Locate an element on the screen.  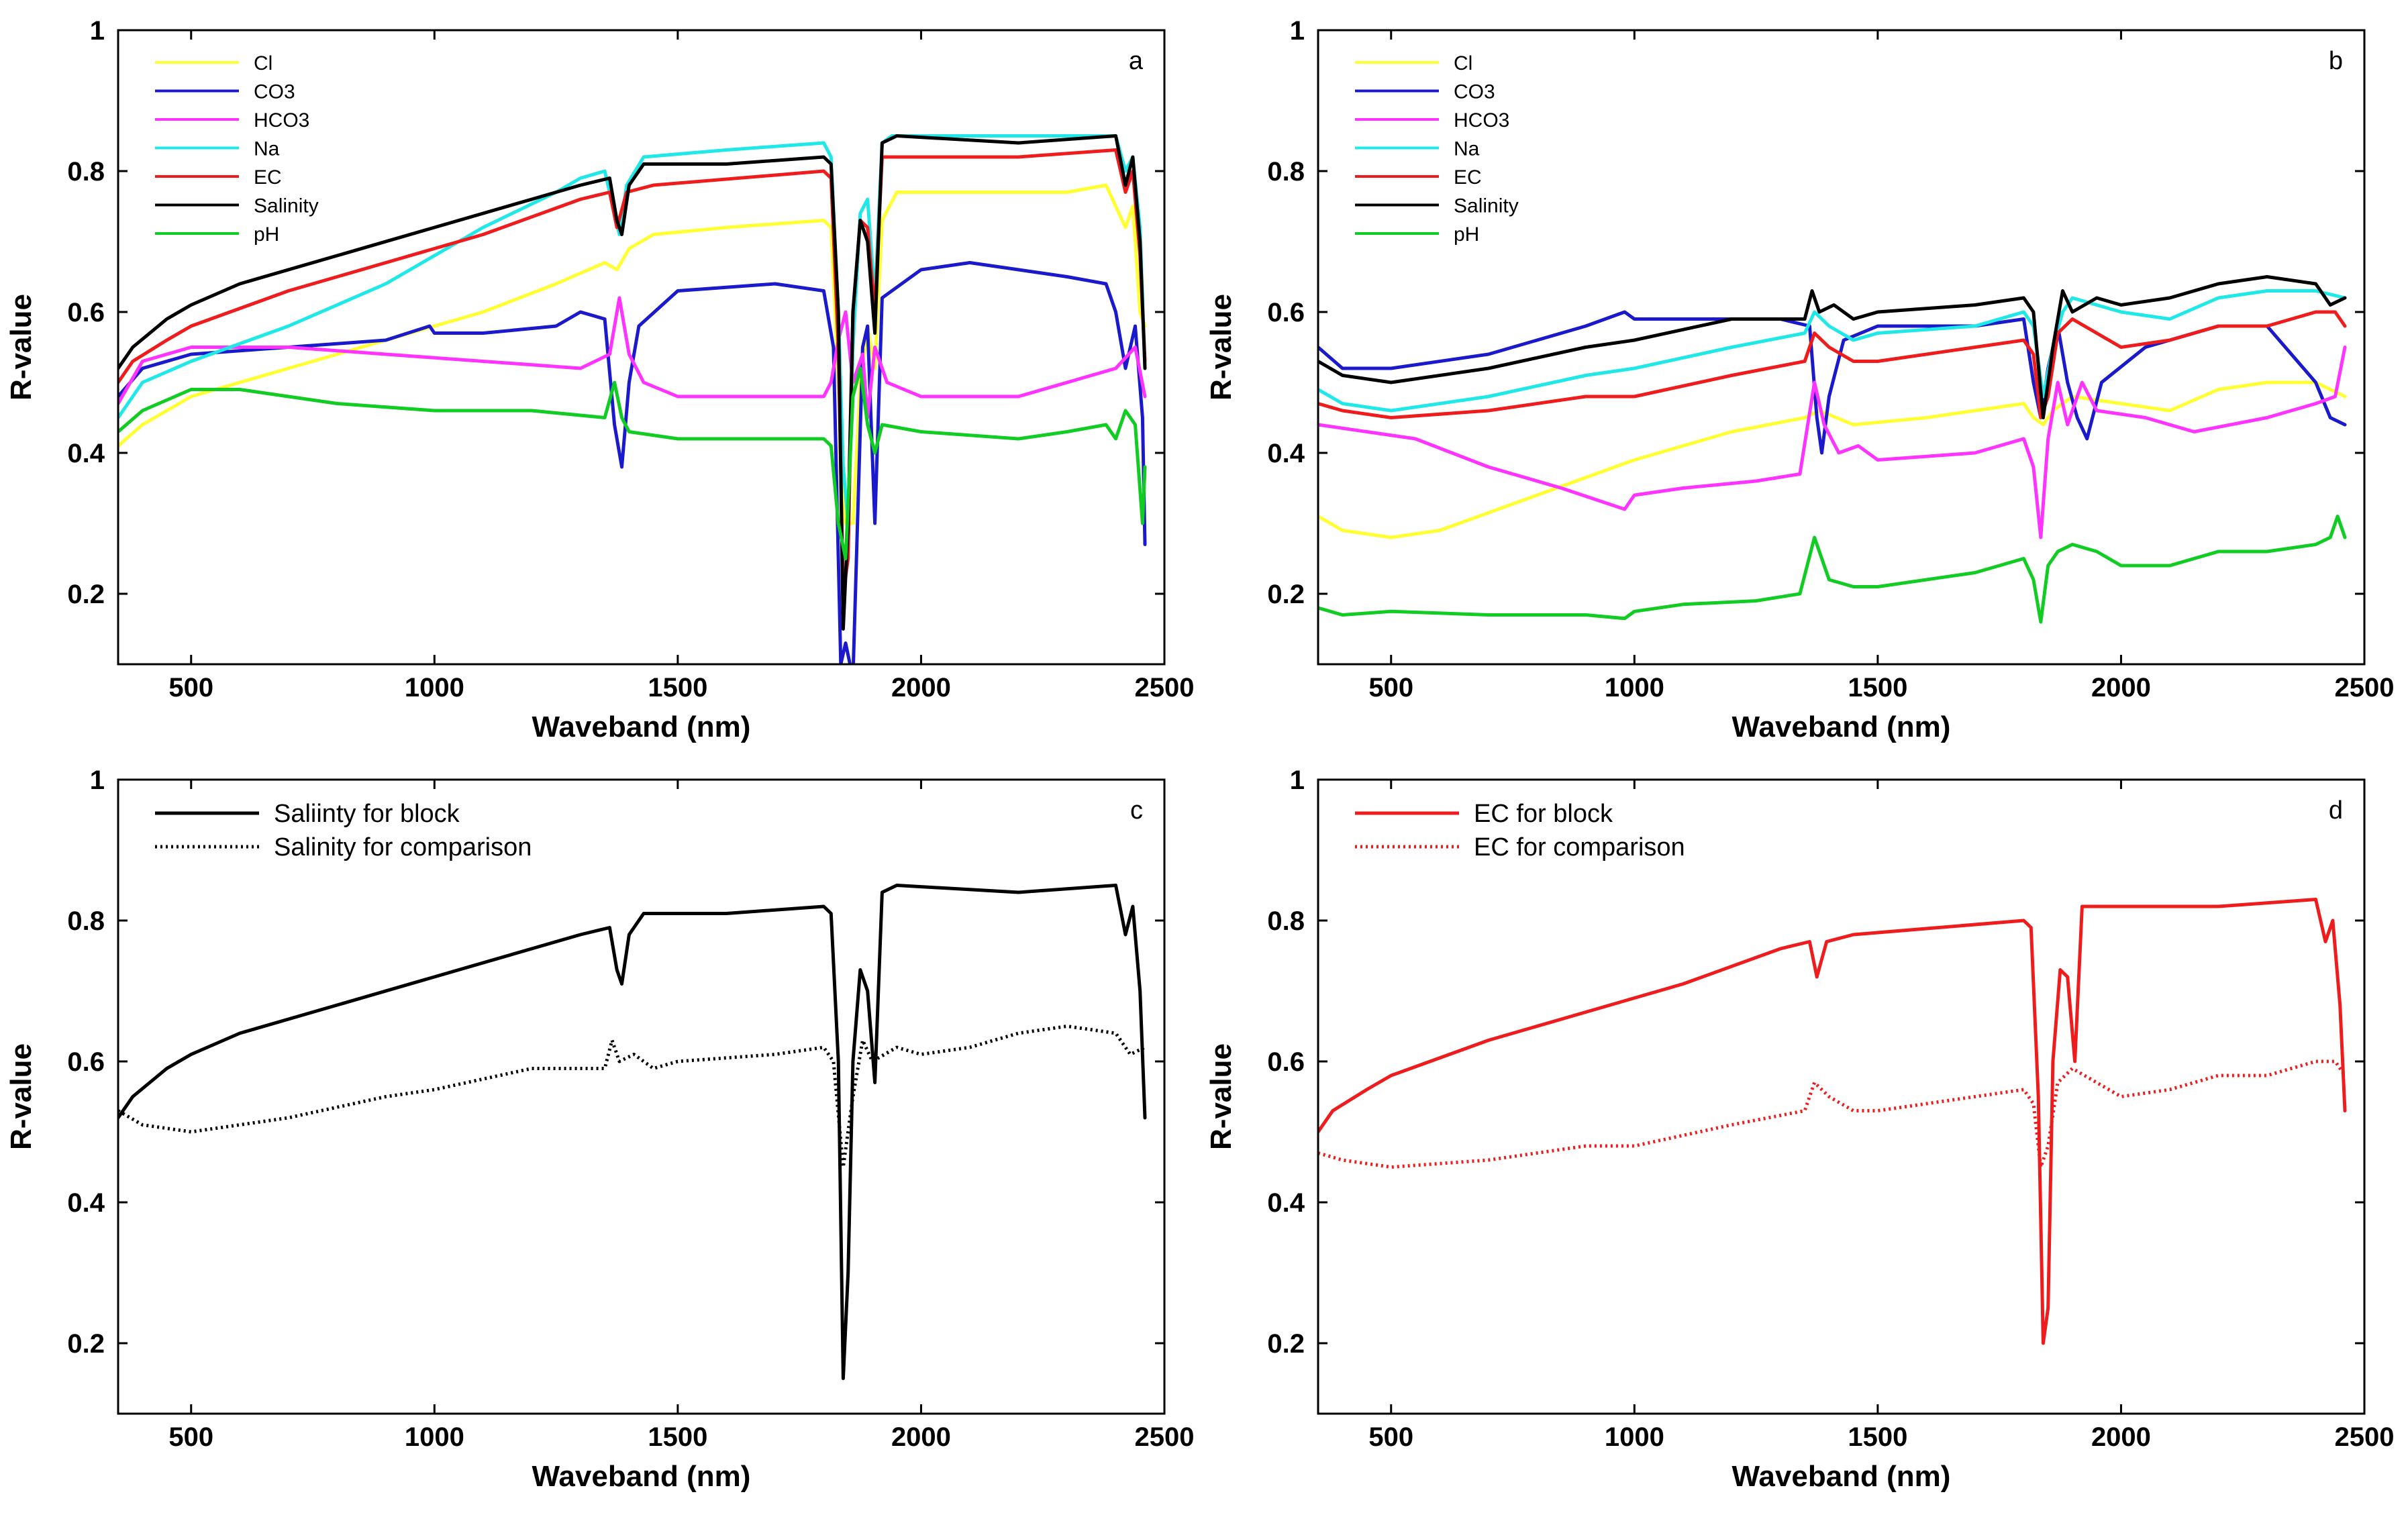
series-line-saliinty-for-block is located at coordinates (633, 1132).